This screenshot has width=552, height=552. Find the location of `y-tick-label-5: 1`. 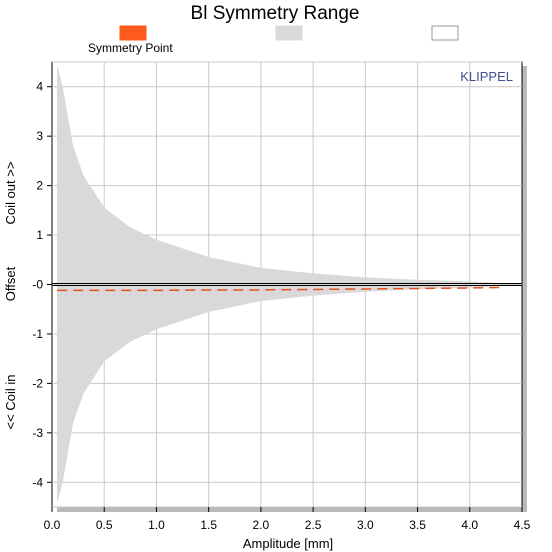

y-tick-label-5: 1 is located at coordinates (39, 235).